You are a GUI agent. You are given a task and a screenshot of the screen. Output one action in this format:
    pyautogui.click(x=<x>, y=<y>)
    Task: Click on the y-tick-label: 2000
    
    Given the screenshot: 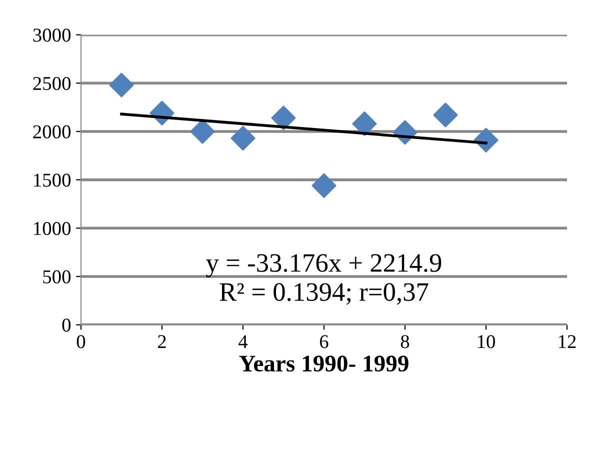 What is the action you would take?
    pyautogui.click(x=52, y=131)
    